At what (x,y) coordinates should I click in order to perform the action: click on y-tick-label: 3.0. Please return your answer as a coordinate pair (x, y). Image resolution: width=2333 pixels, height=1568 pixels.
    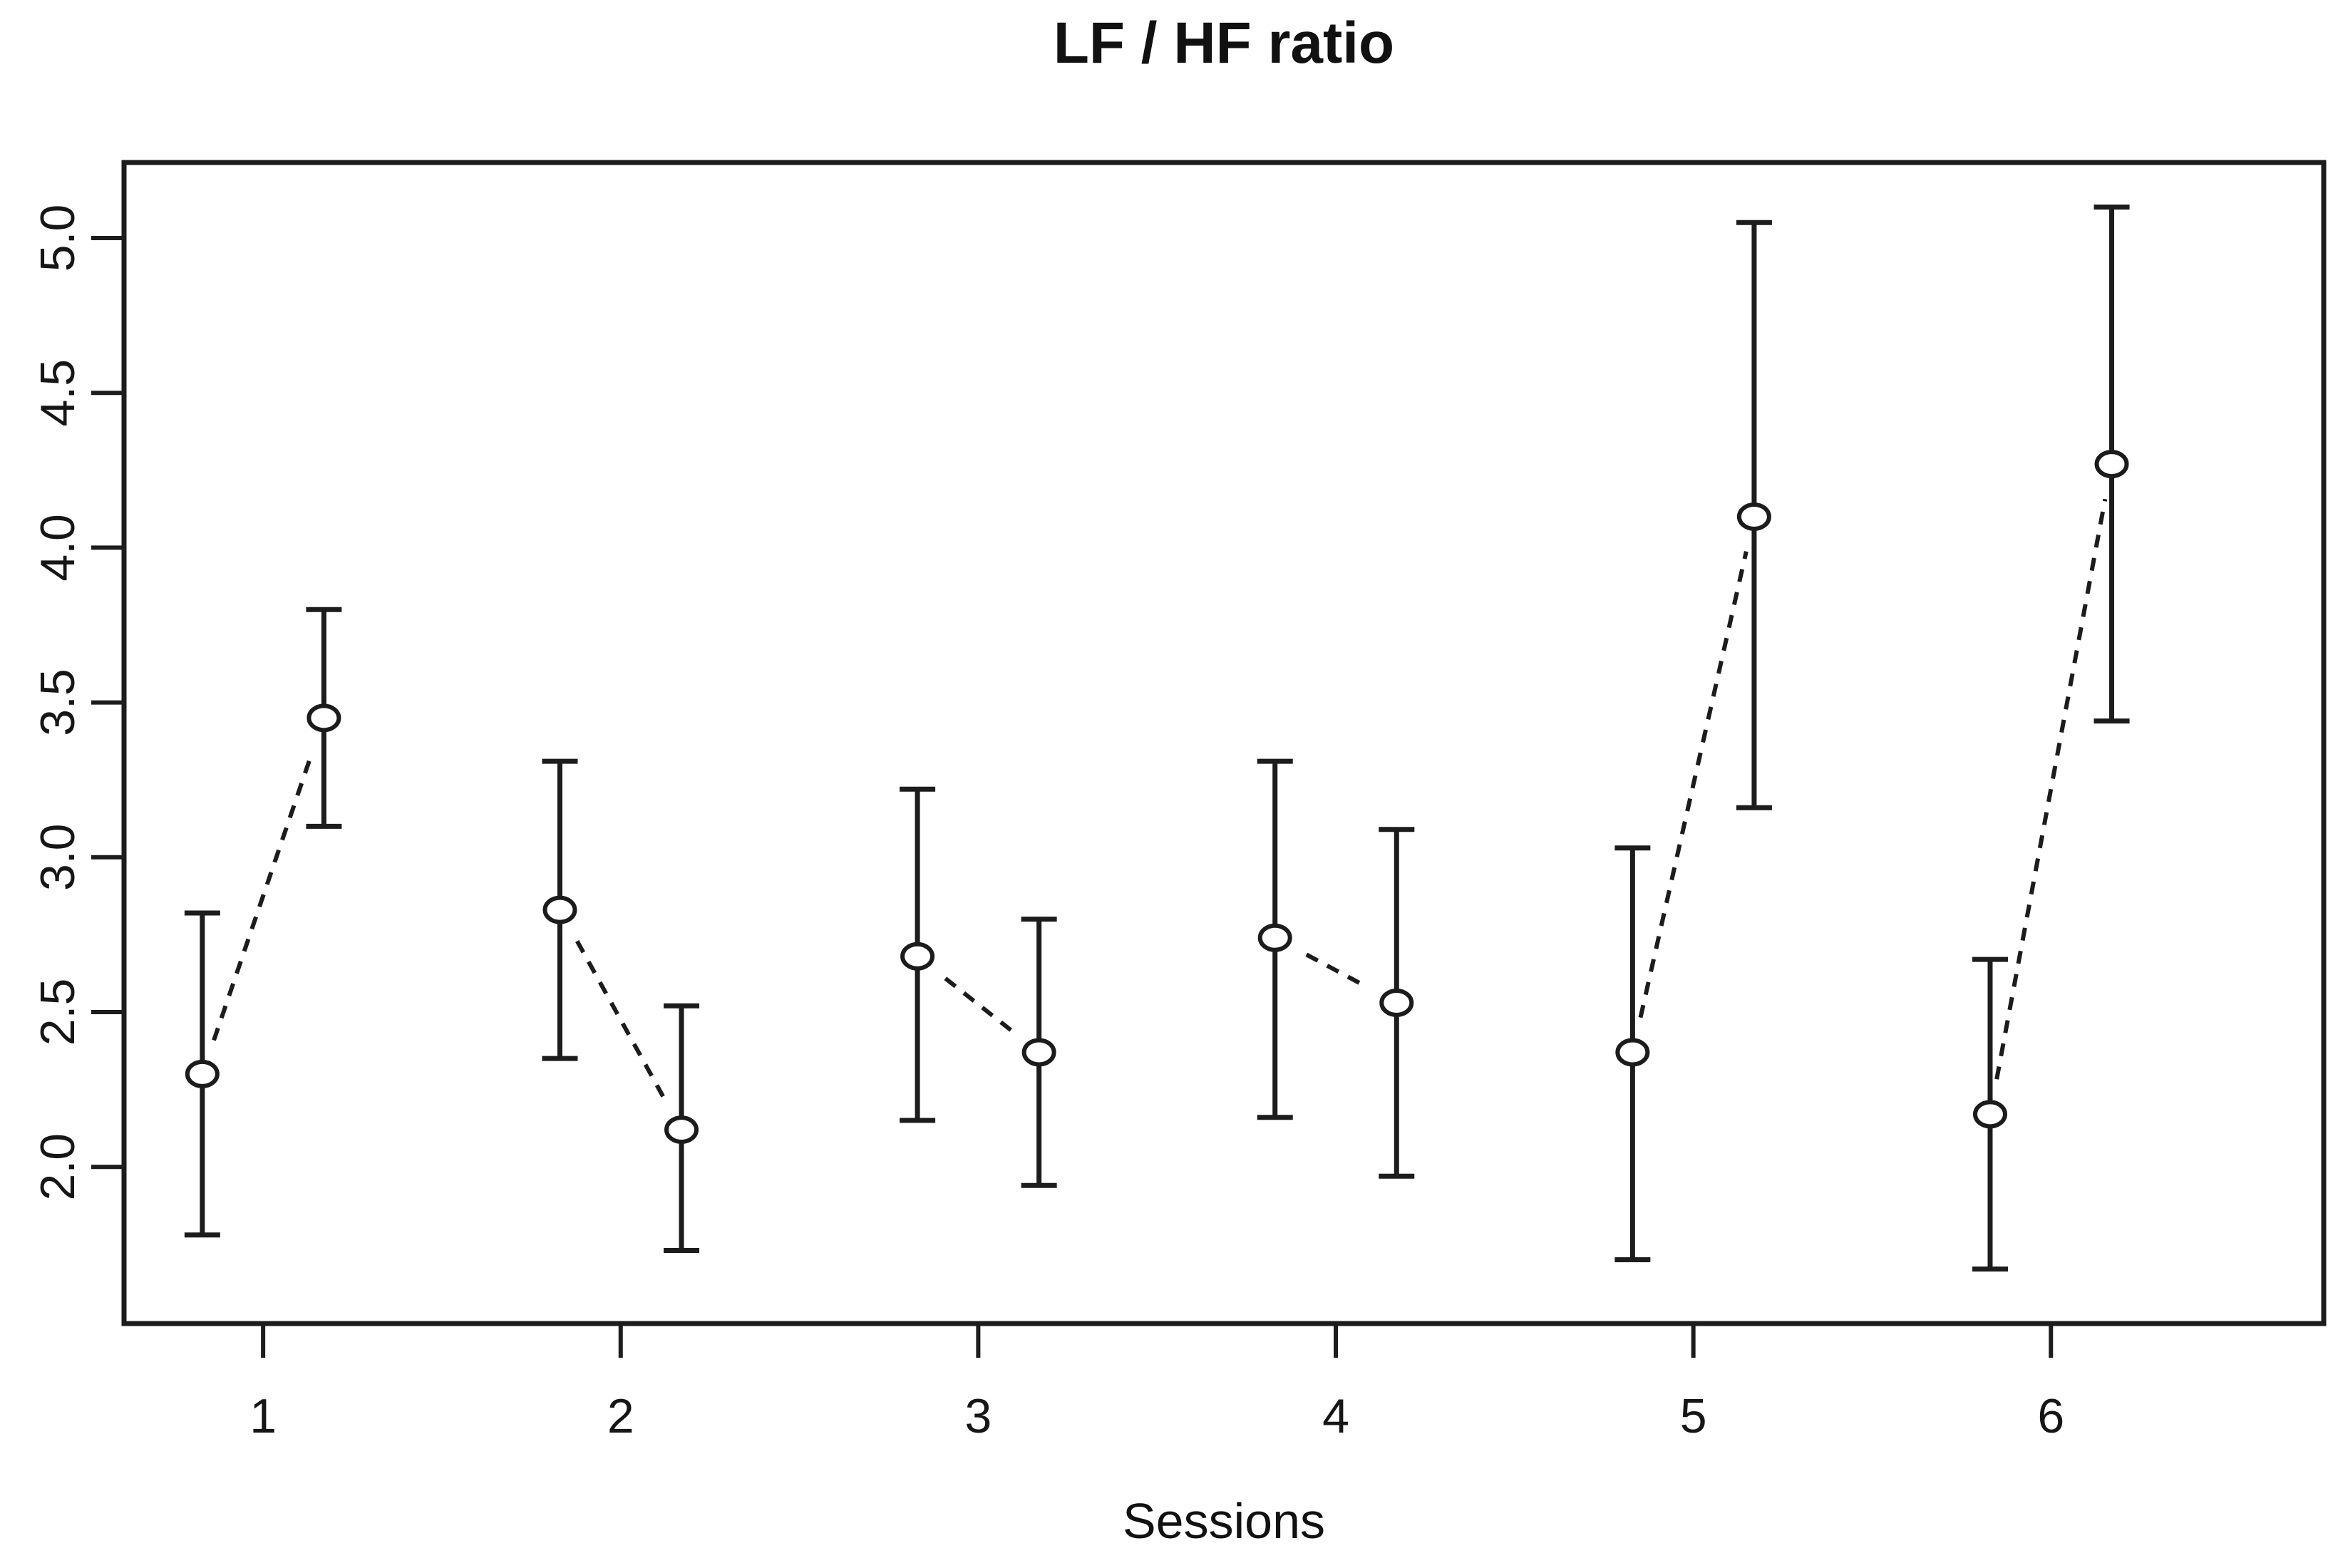
    Looking at the image, I should click on (58, 858).